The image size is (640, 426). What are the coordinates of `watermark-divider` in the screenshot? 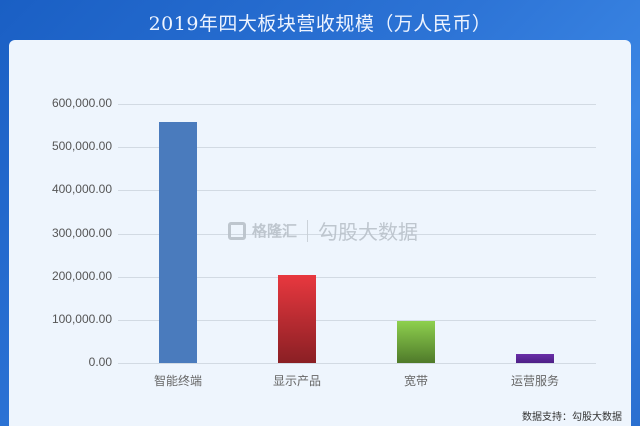 It's located at (308, 230).